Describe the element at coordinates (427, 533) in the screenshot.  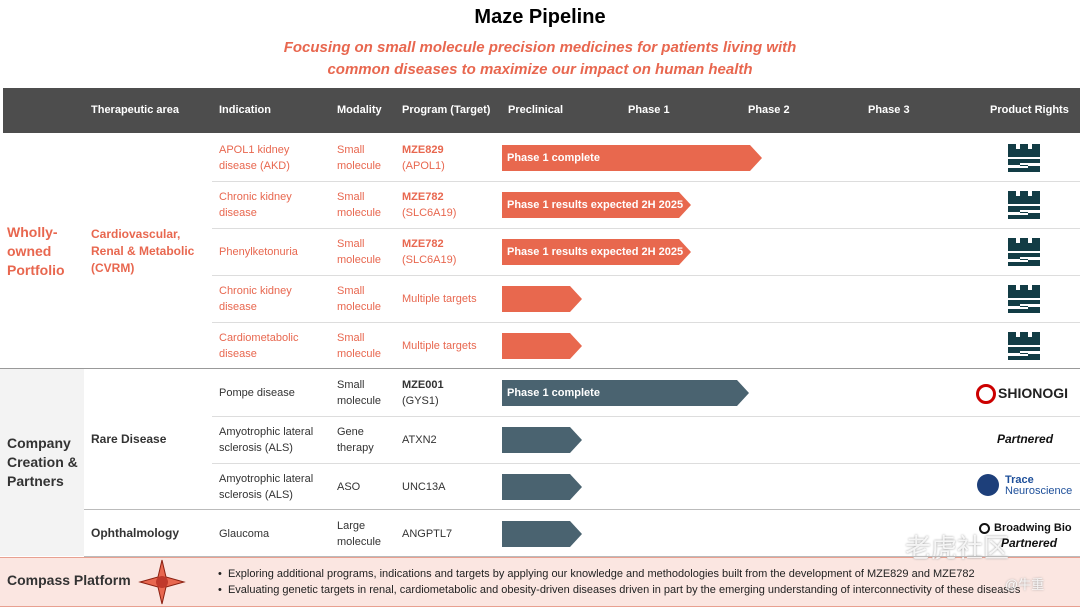
I see `target: ANGPTL7` at that location.